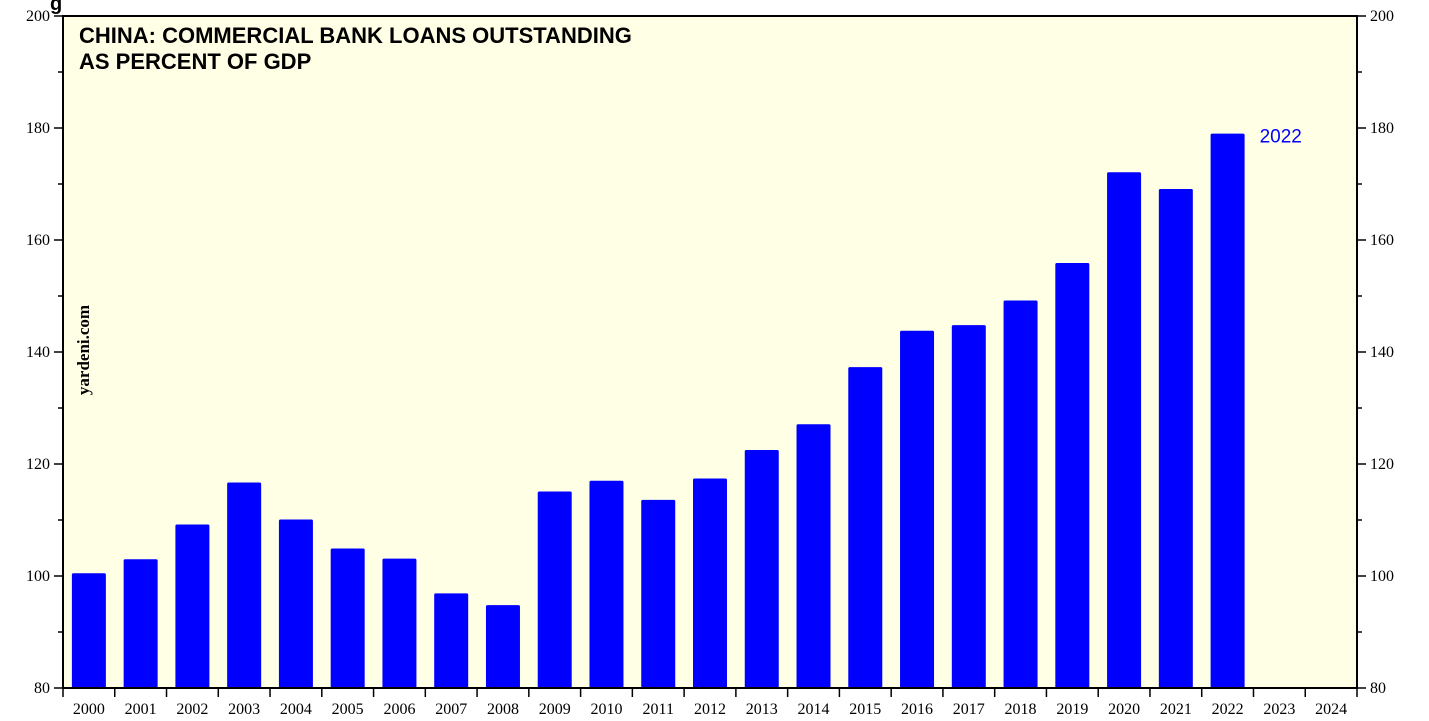  What do you see at coordinates (554, 589) in the screenshot?
I see `bar-2009` at bounding box center [554, 589].